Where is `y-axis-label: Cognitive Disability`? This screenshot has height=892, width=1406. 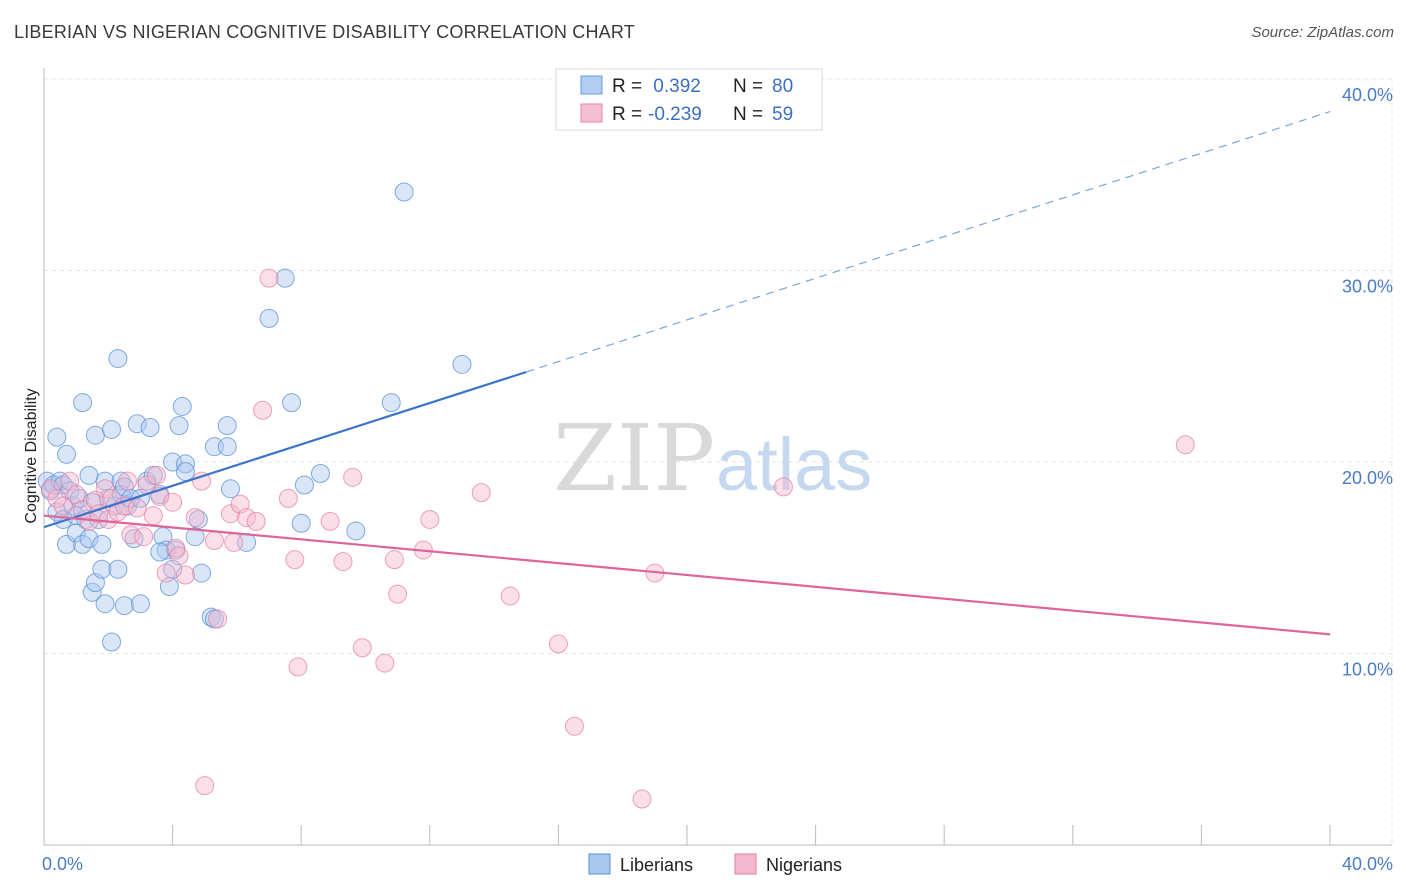 y-axis-label: Cognitive Disability is located at coordinates (31, 455).